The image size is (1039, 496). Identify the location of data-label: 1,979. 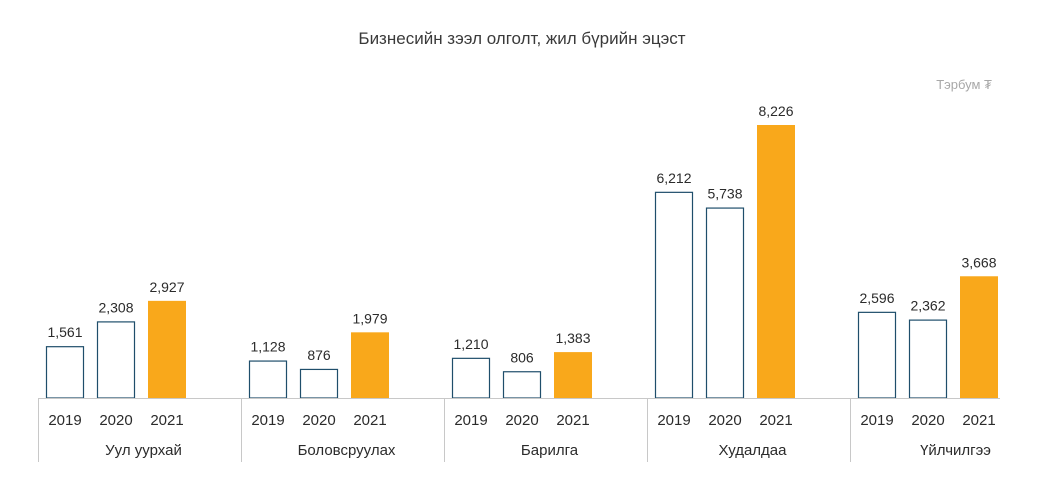
(369, 318).